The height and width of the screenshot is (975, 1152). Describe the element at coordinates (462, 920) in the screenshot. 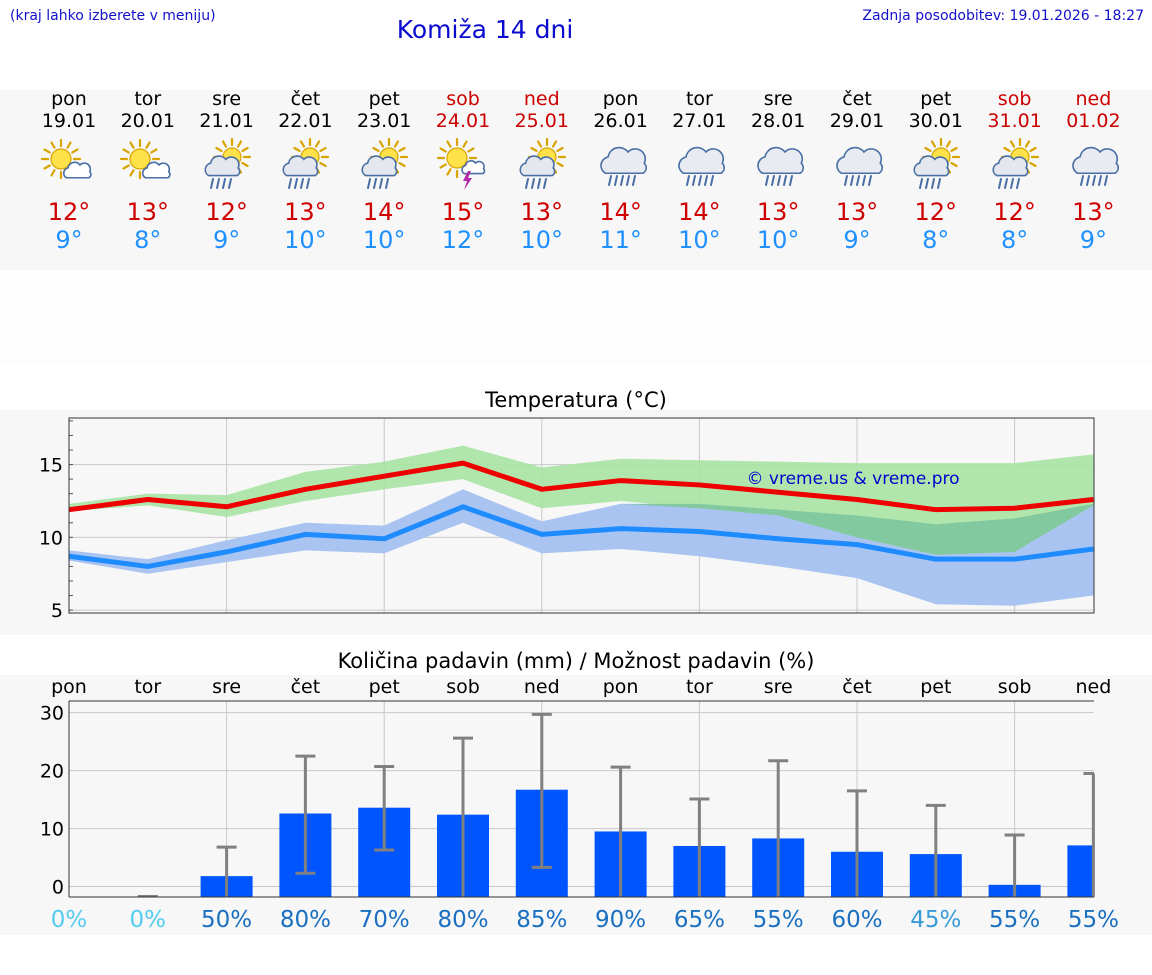

I see `precip-probability: 80%` at that location.